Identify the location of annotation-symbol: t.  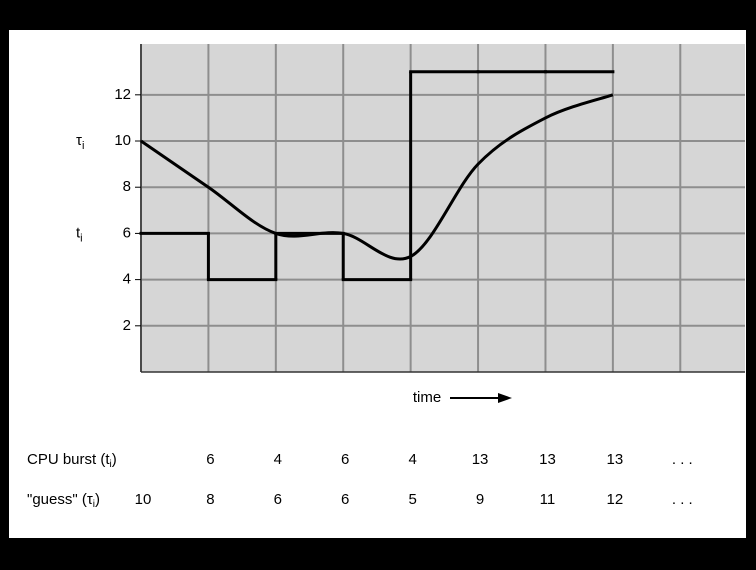
(78, 232).